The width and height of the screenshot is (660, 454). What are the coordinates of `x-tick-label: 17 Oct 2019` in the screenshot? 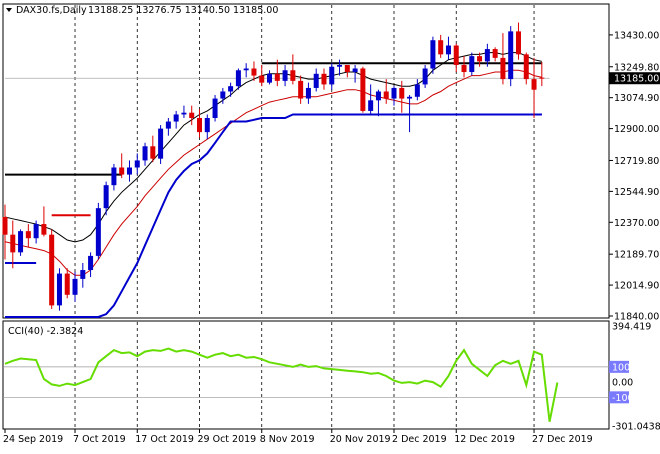 It's located at (164, 439).